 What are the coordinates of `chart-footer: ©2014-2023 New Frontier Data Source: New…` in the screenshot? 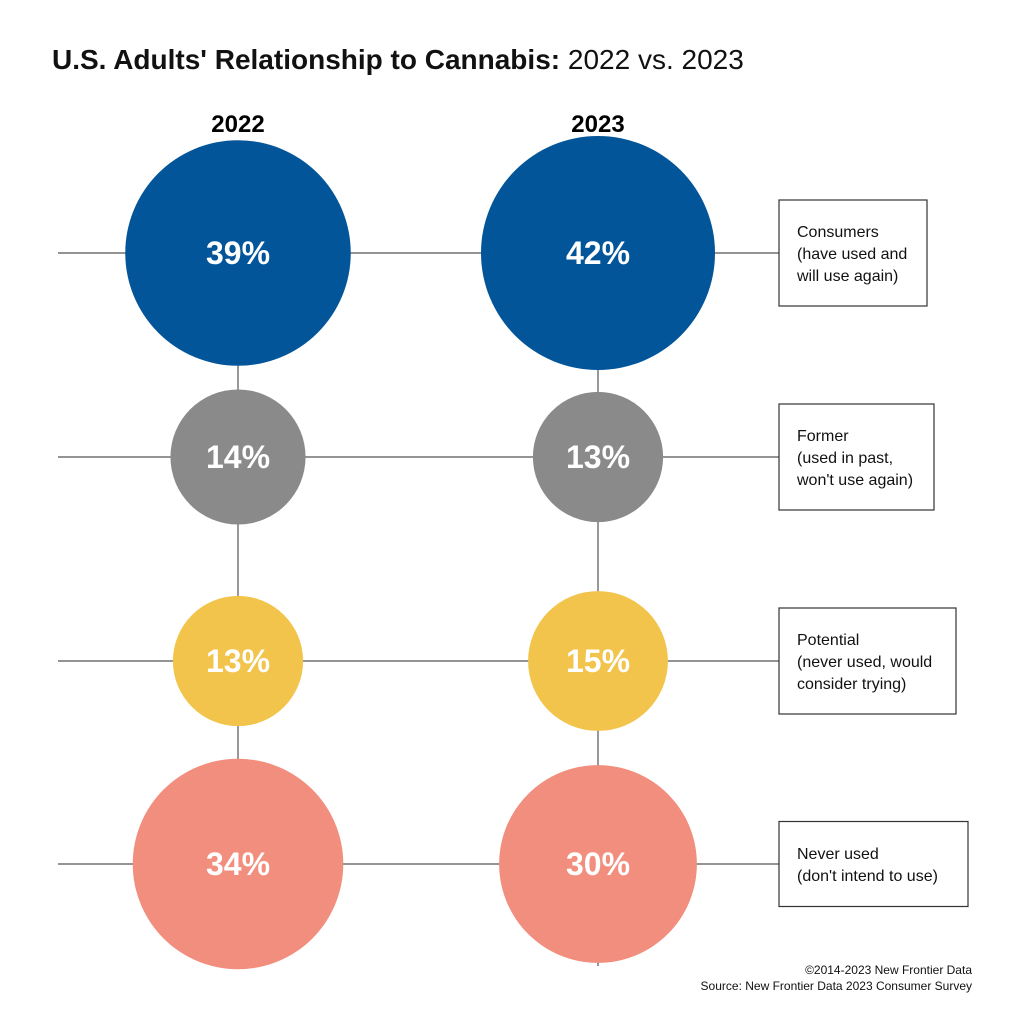 It's located at (836, 978).